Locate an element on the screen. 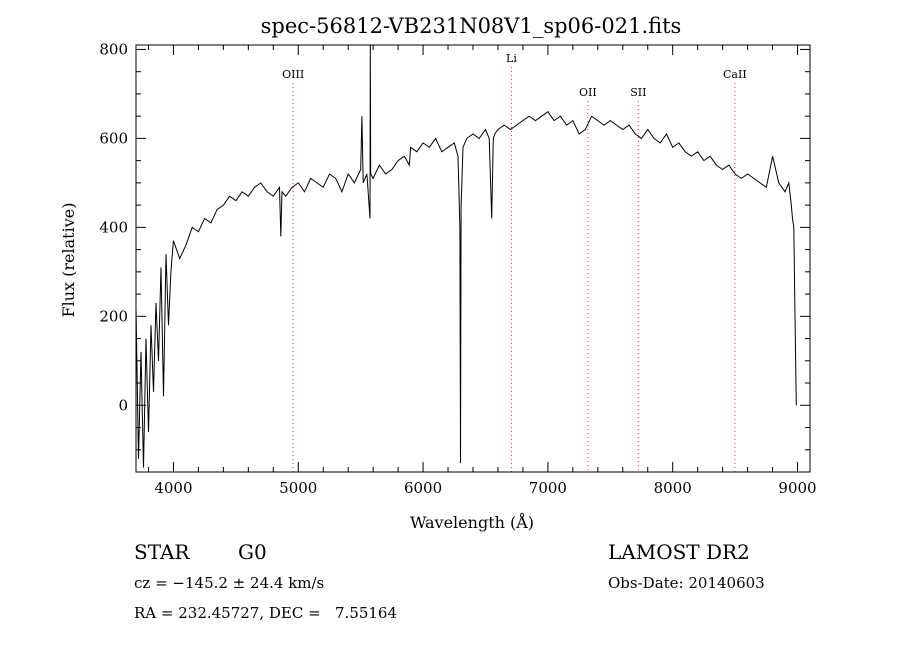  spectral-line-label: SII is located at coordinates (638, 92).